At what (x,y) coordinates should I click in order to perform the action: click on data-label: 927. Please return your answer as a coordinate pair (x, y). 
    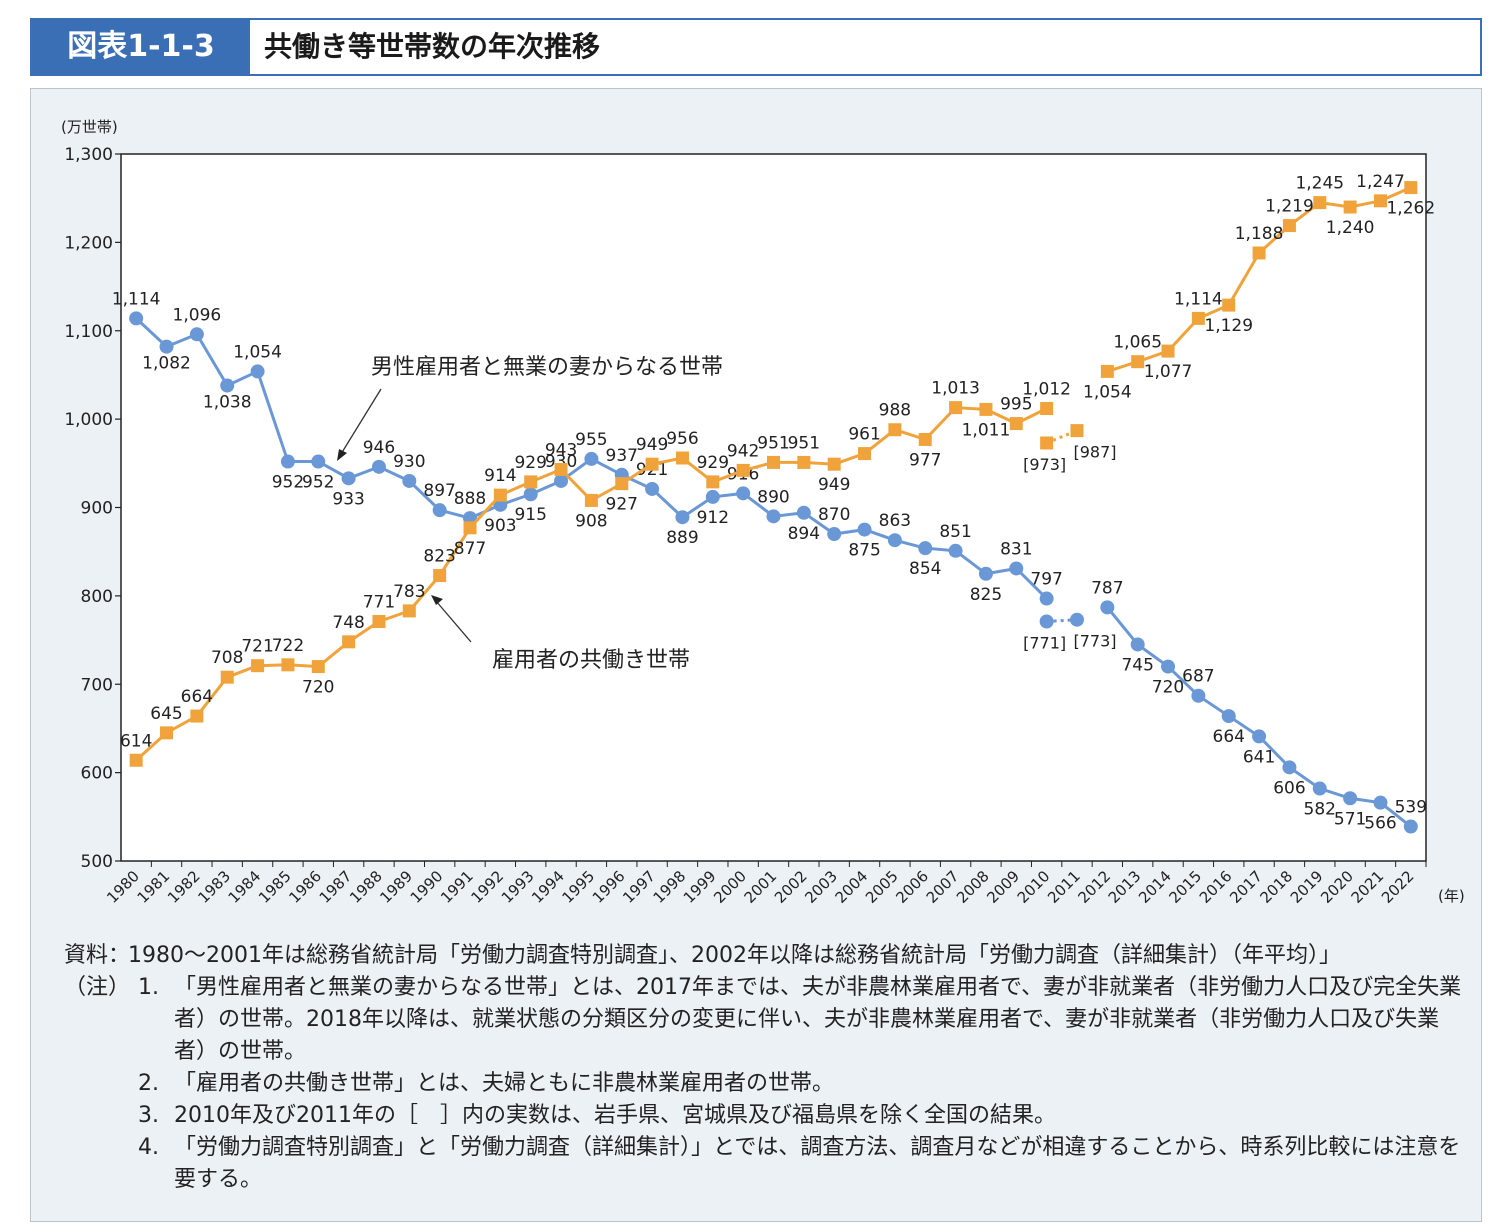
    Looking at the image, I should click on (622, 505).